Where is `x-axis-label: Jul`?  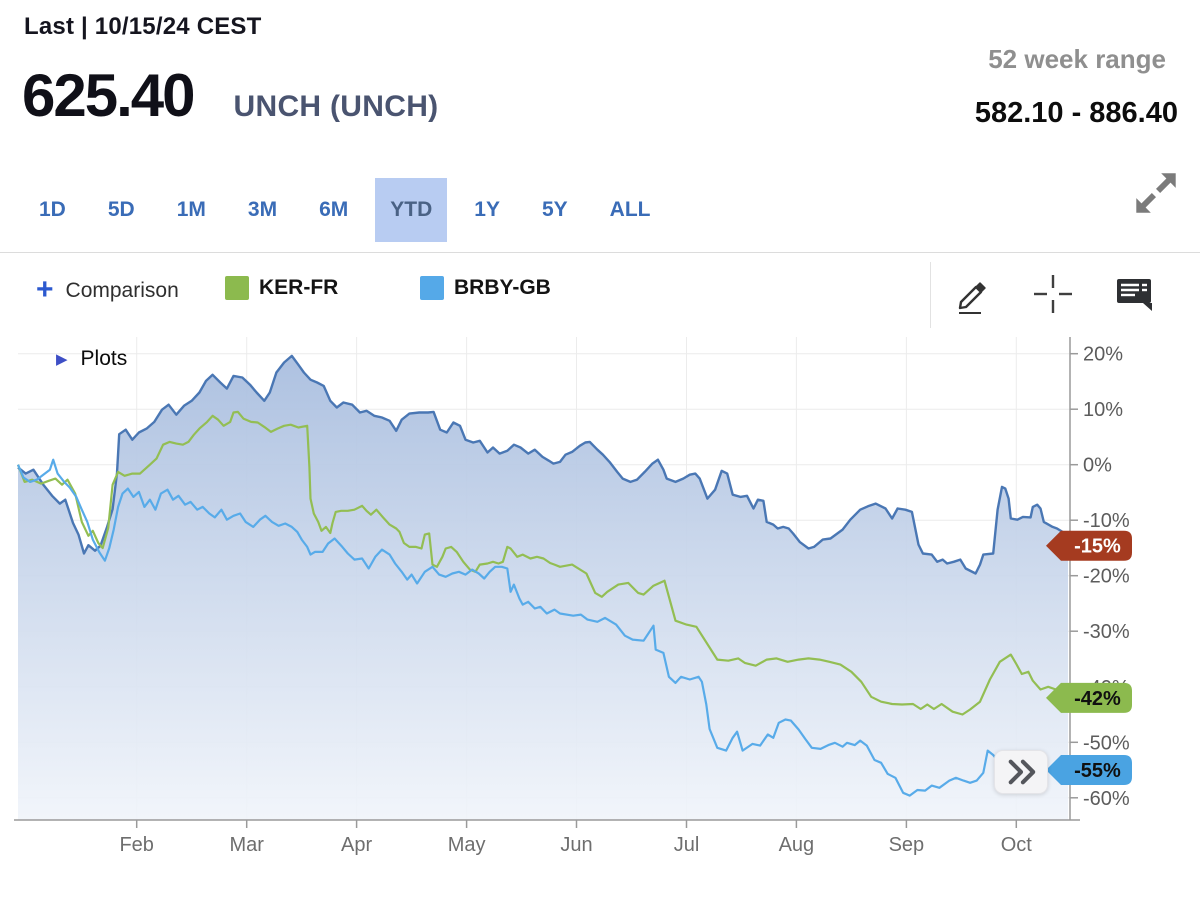 x-axis-label: Jul is located at coordinates (687, 845).